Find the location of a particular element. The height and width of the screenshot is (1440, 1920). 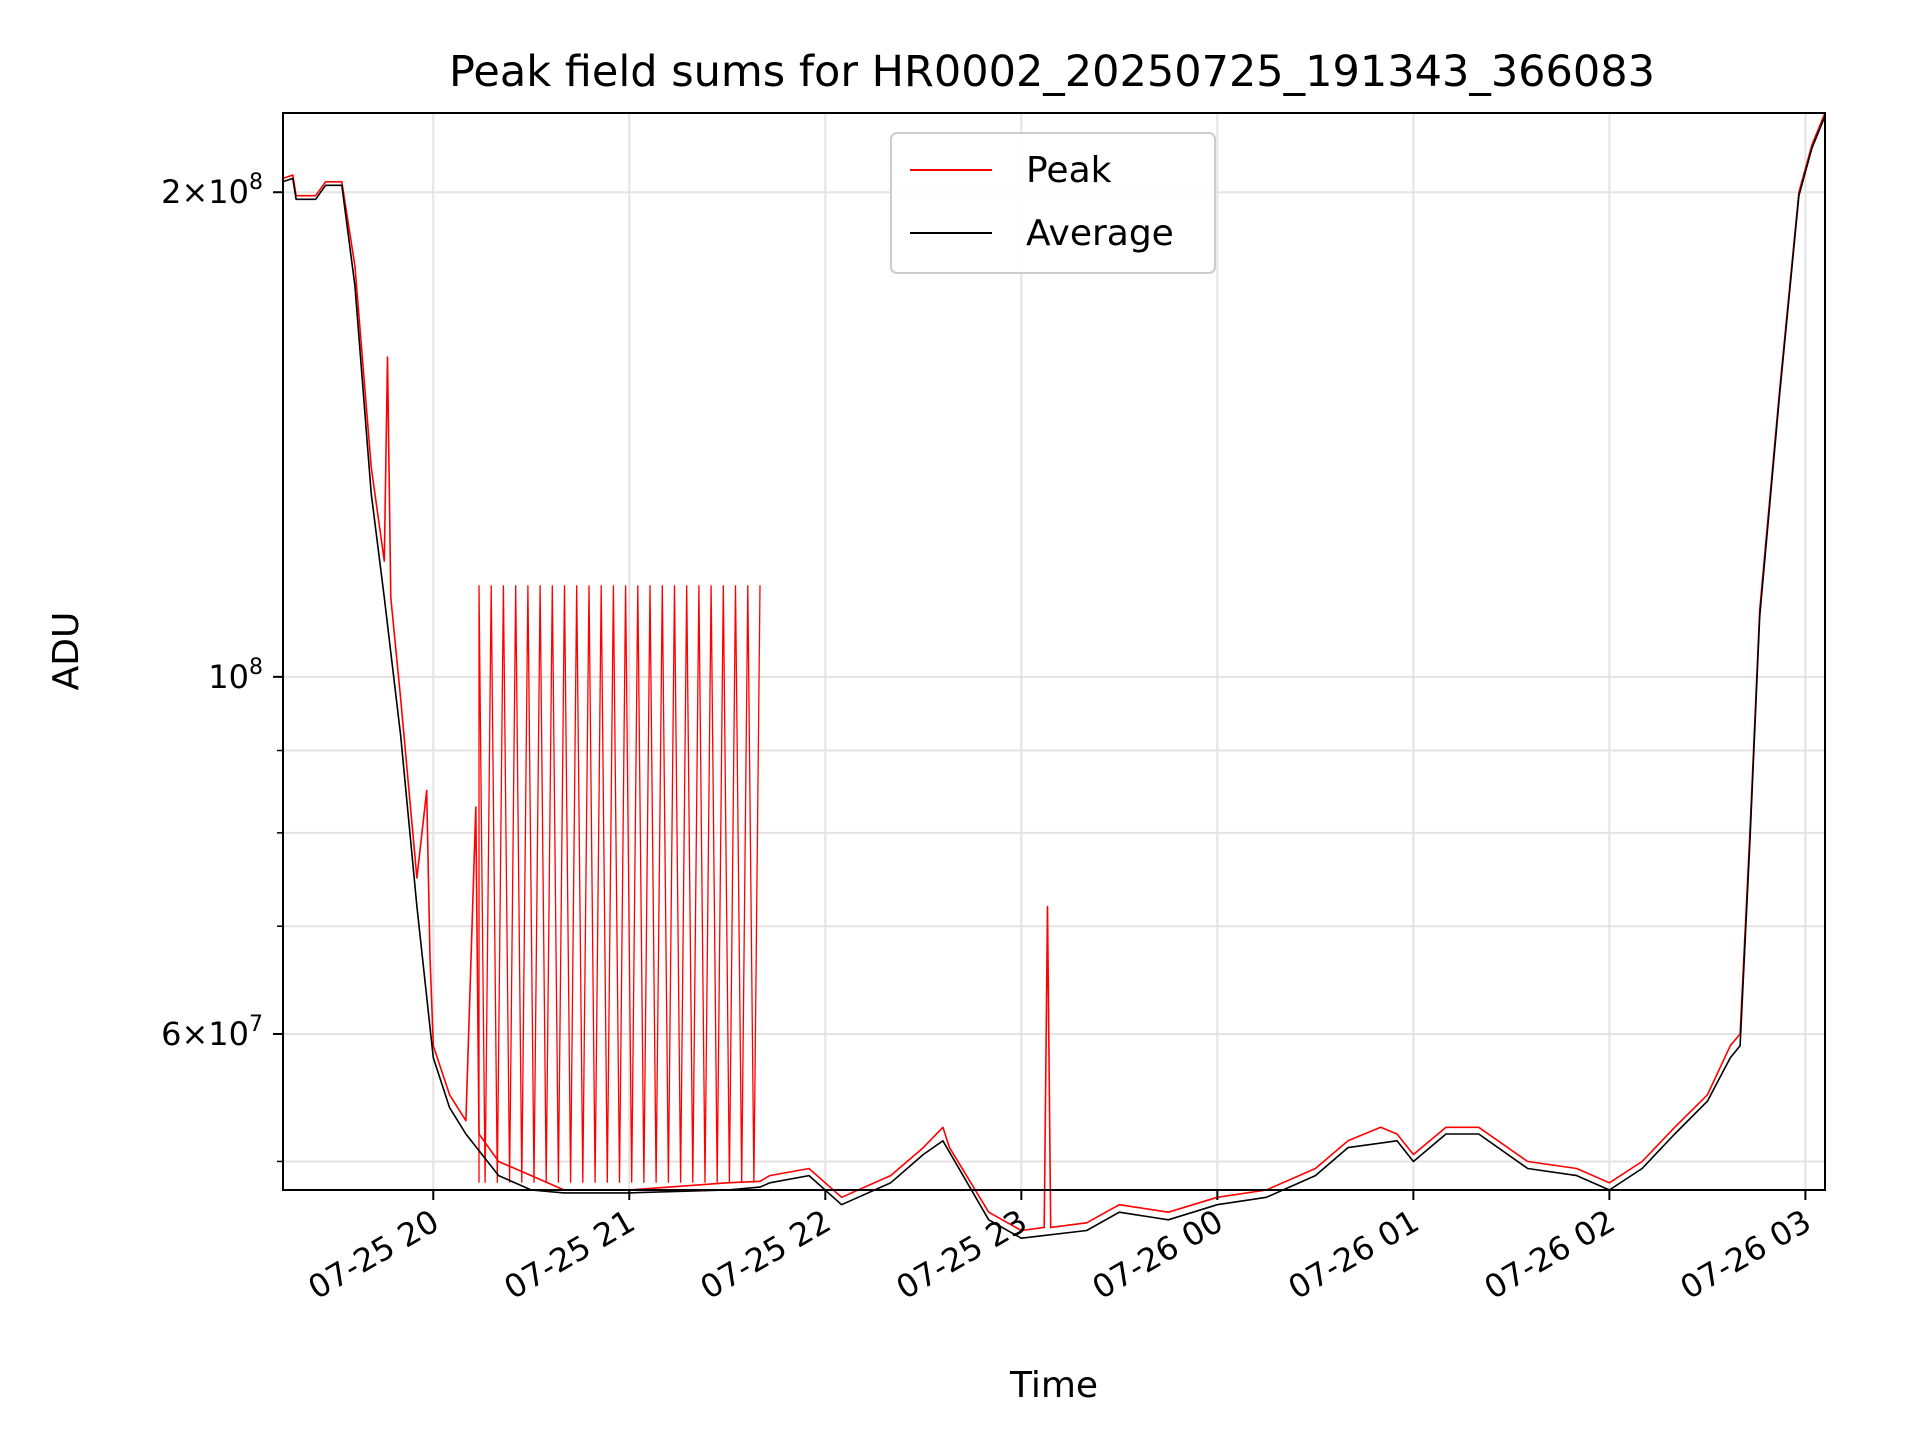

y-tick-label: 6×107 is located at coordinates (212, 1032).